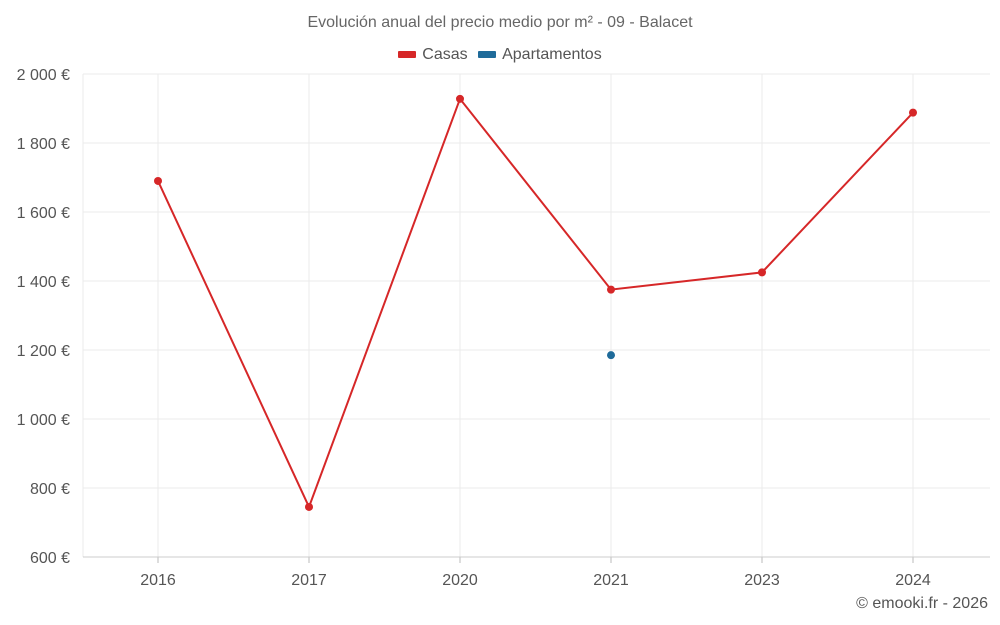 The height and width of the screenshot is (625, 1000). Describe the element at coordinates (50, 558) in the screenshot. I see `y-tick-label: 600 €` at that location.